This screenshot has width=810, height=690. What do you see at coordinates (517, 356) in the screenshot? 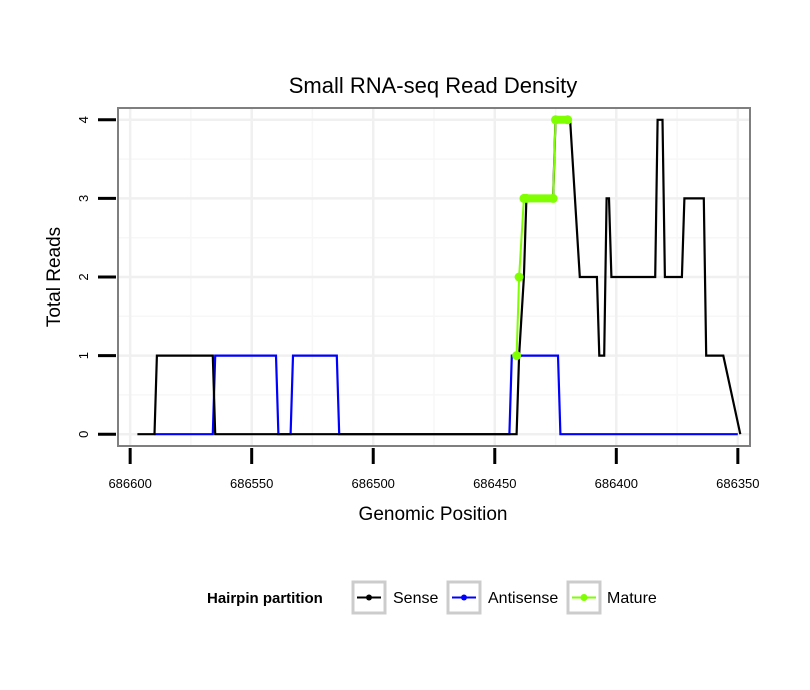
I see `mature-point` at bounding box center [517, 356].